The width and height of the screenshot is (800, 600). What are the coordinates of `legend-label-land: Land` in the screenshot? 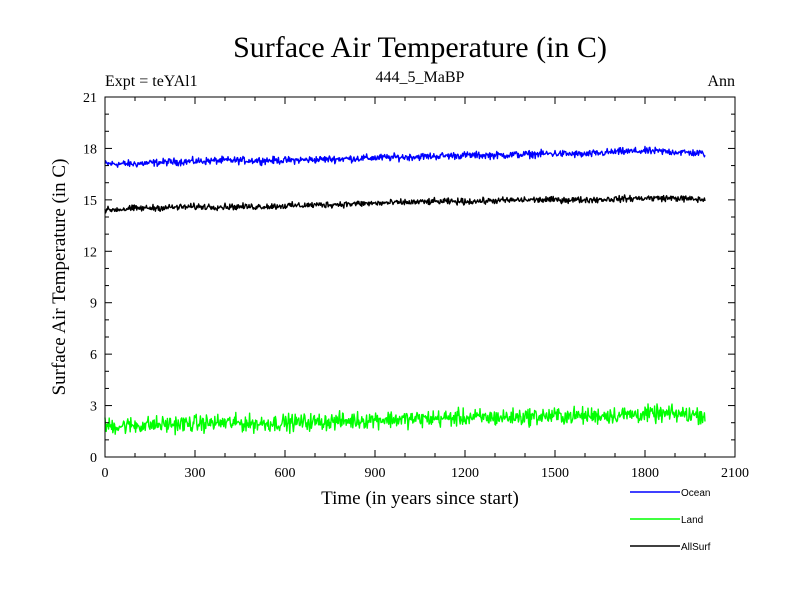 It's located at (692, 520).